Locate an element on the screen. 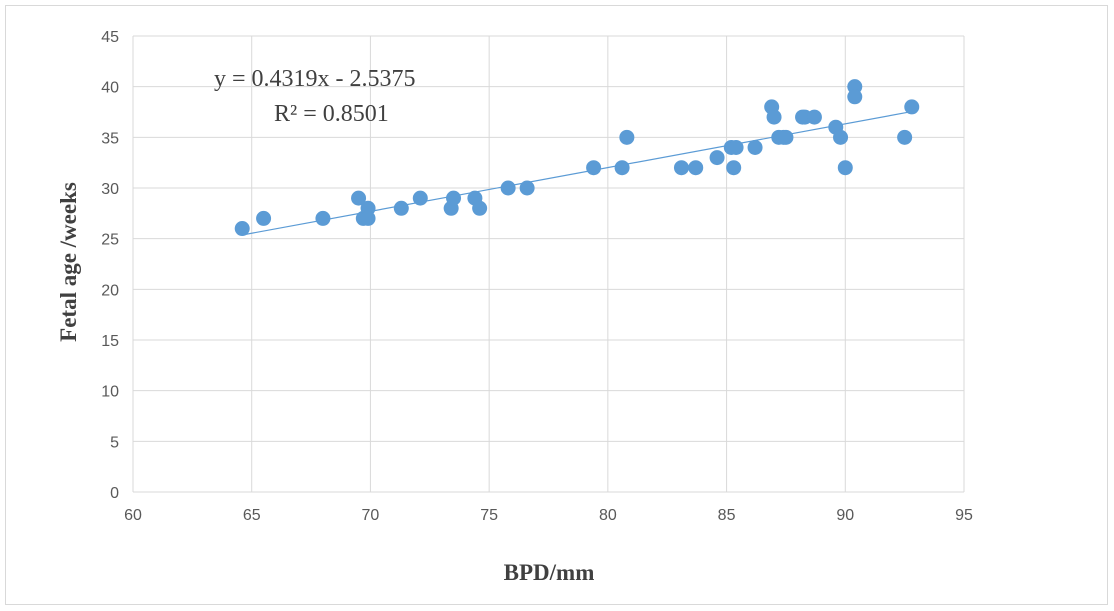 This screenshot has height=611, width=1114. trendline-r-squared: R² = 0.8501 is located at coordinates (331, 114).